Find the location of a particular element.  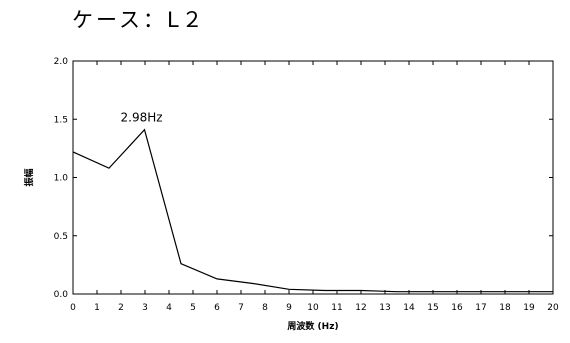

x-tick-label: 5 is located at coordinates (193, 308).